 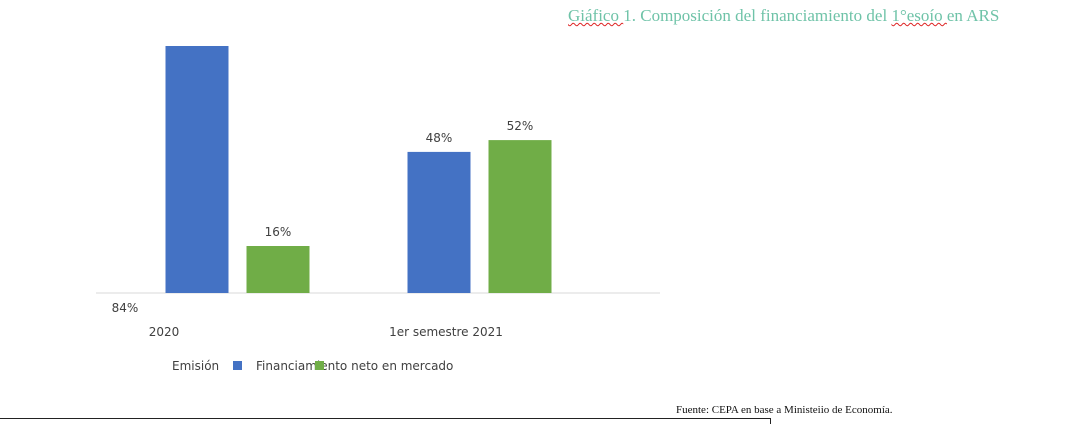 I want to click on x-tick-label: 2020, so click(x=164, y=332).